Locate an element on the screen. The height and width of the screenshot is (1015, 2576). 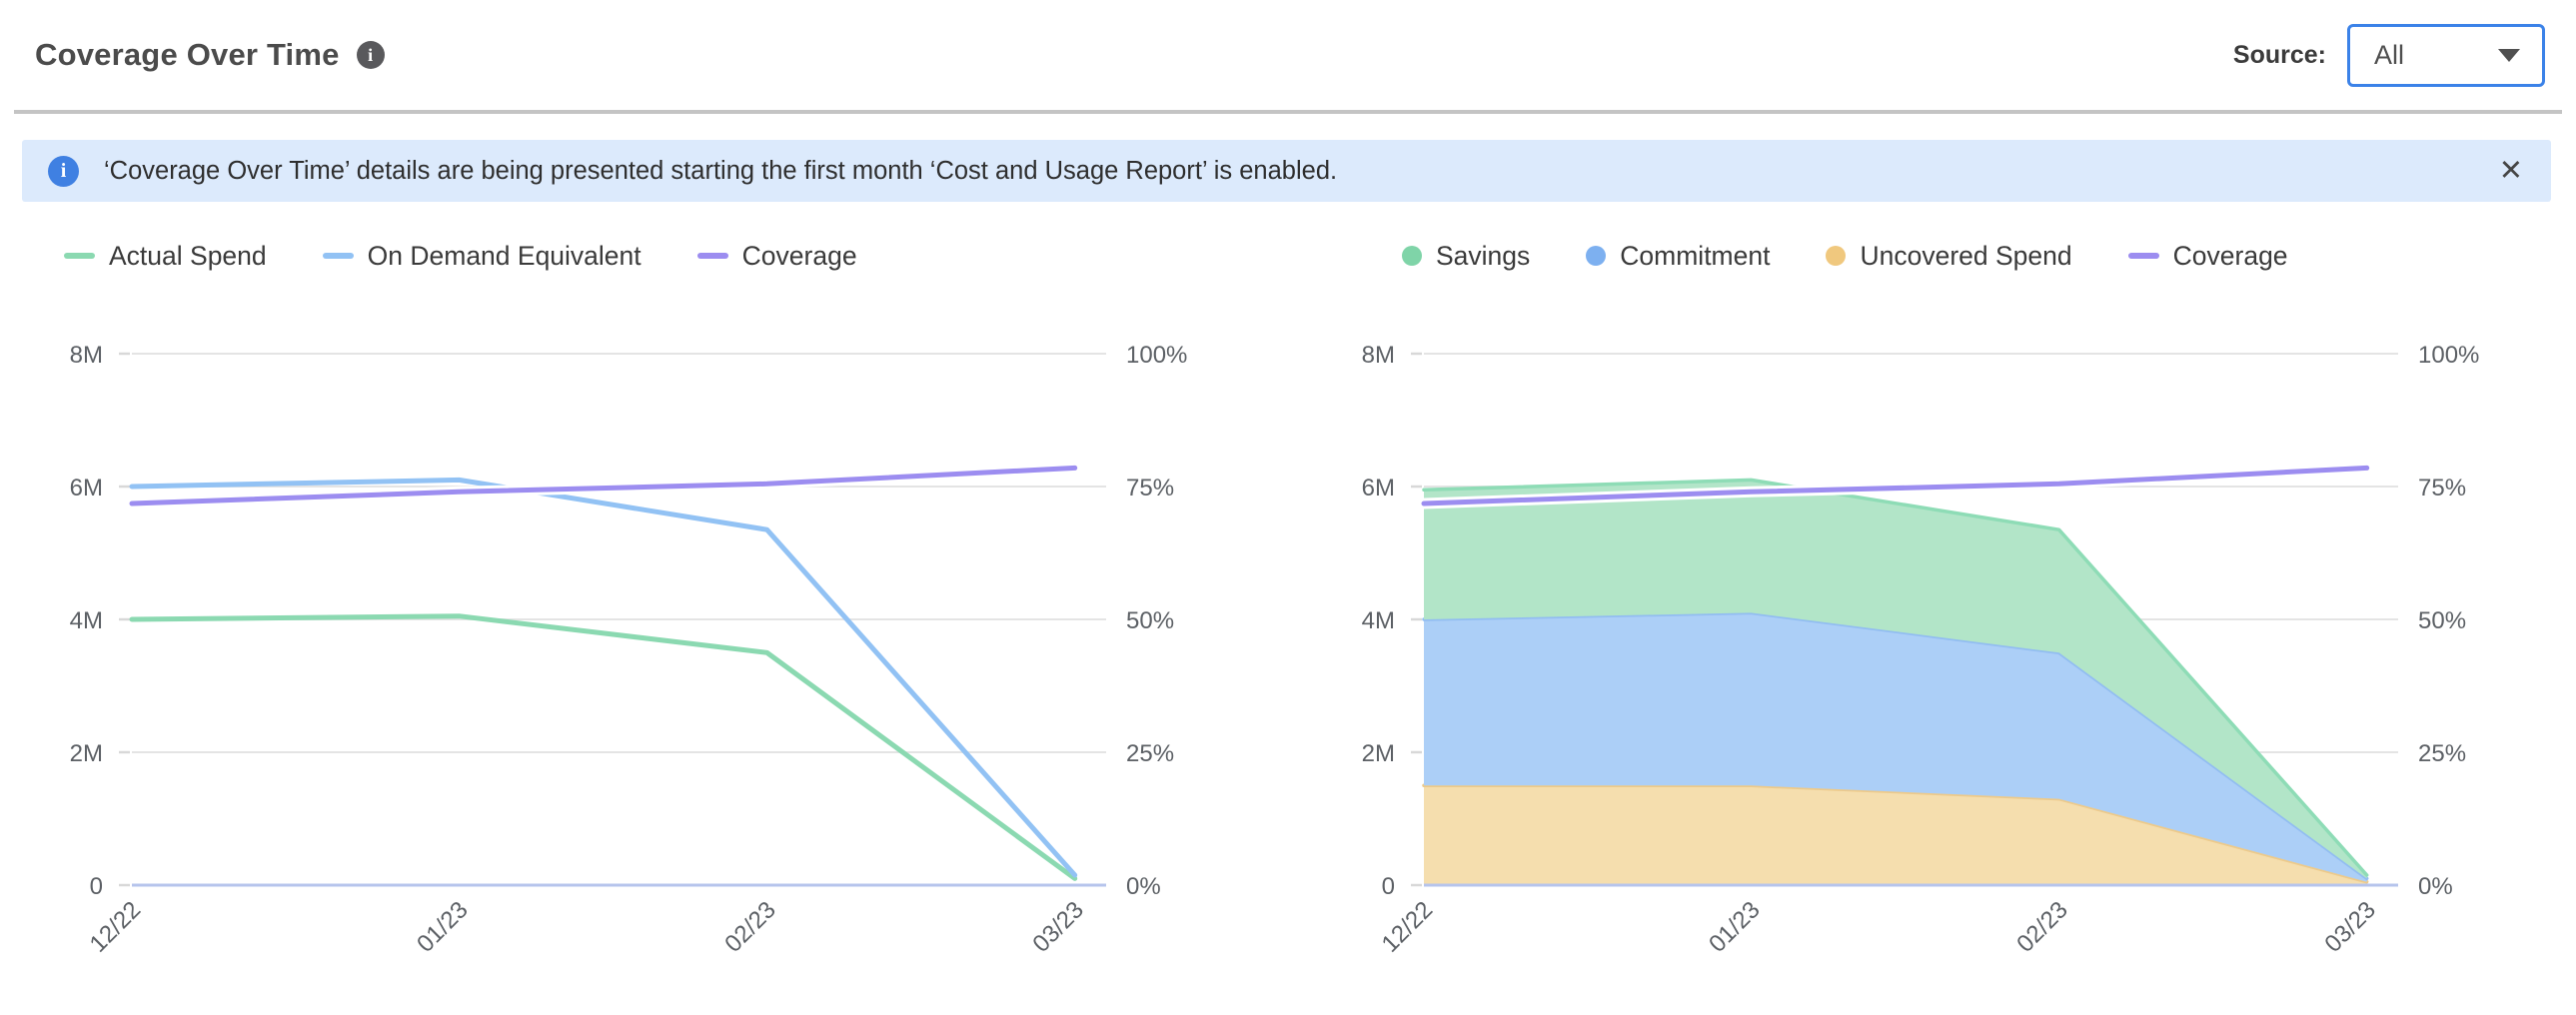
commitment-swatch is located at coordinates (1596, 256).